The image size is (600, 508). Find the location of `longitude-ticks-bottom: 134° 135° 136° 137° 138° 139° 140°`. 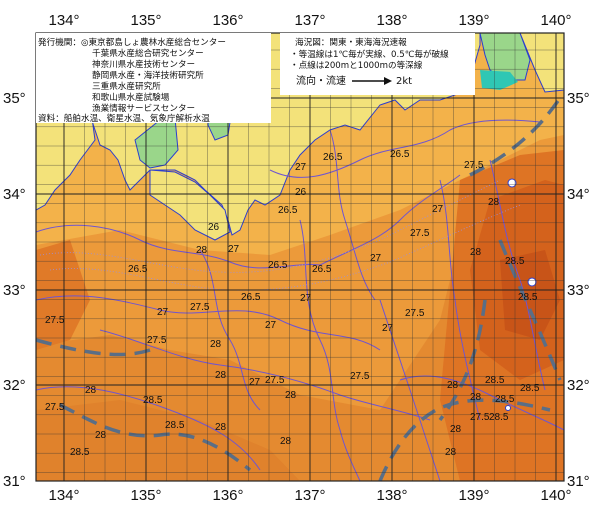

longitude-ticks-bottom: 134° 135° 136° 137° 138° 139° 140° is located at coordinates (309, 495).